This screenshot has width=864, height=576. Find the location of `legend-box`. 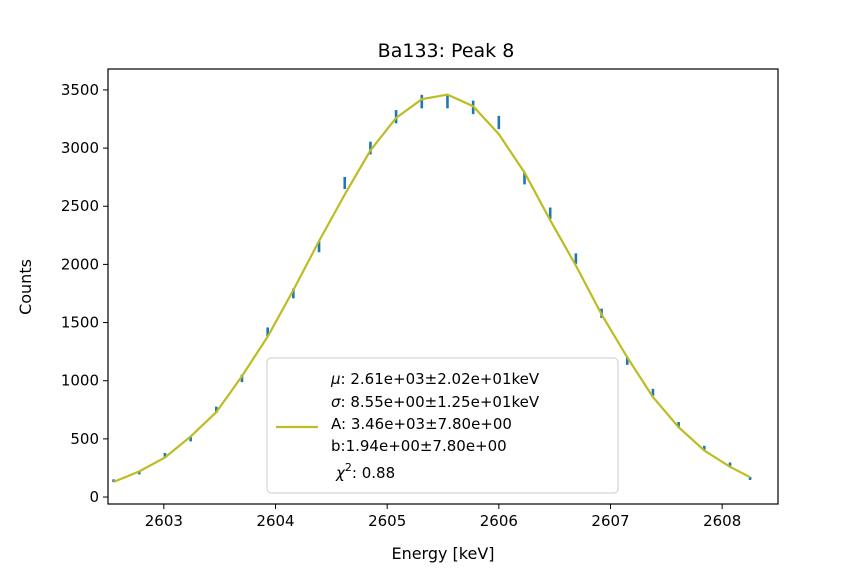

legend-box is located at coordinates (442, 425).